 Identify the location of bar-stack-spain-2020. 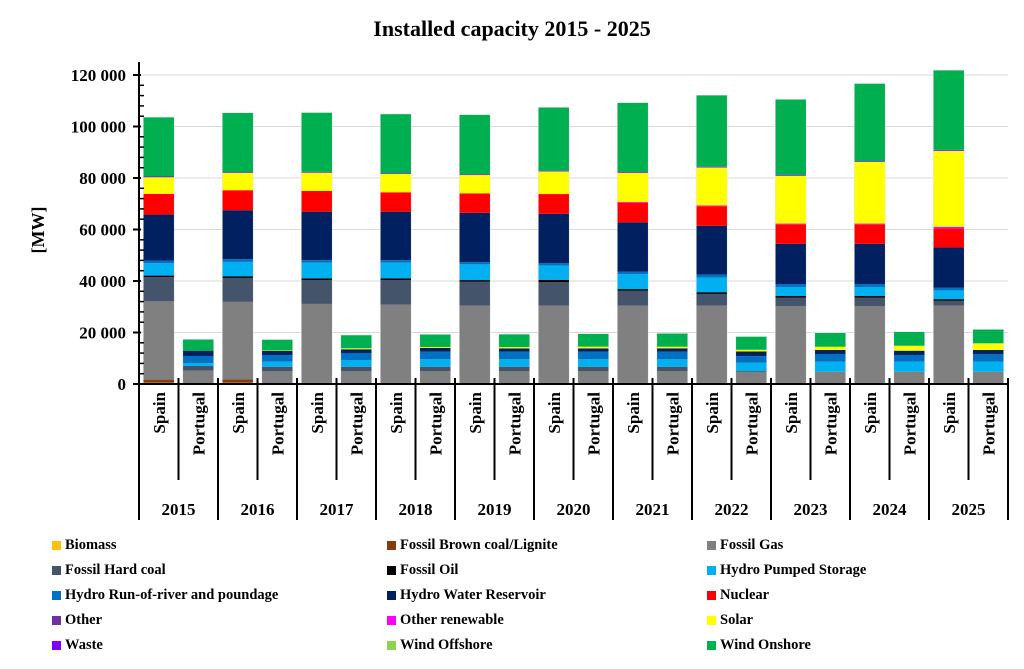
(553, 245).